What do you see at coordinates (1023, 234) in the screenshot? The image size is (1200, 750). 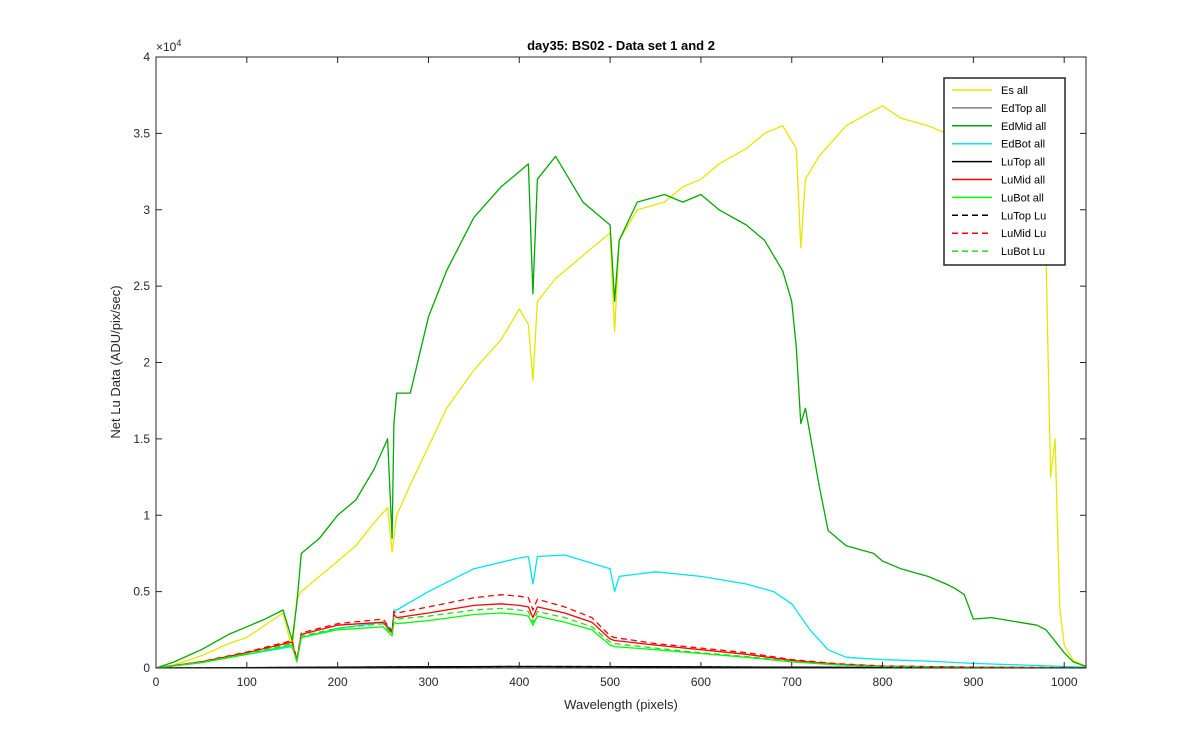 I see `legend-label: LuMid Lu` at bounding box center [1023, 234].